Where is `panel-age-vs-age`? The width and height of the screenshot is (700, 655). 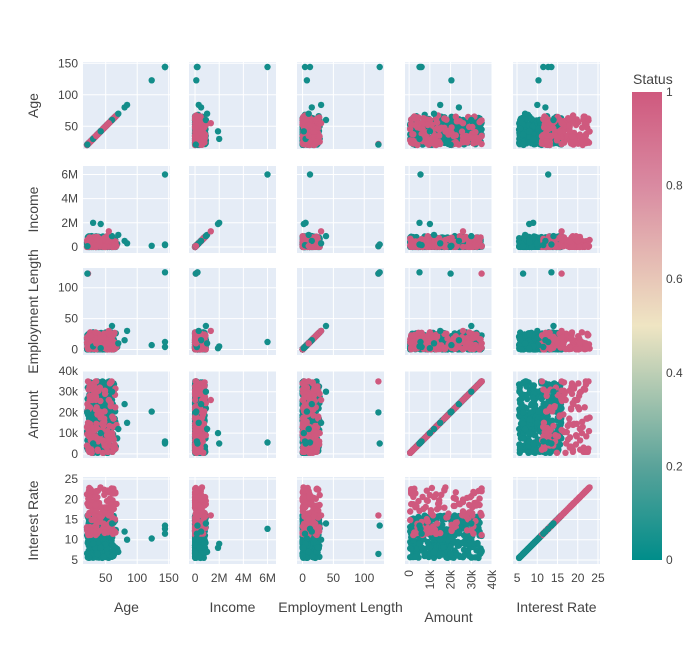 panel-age-vs-age is located at coordinates (126, 105).